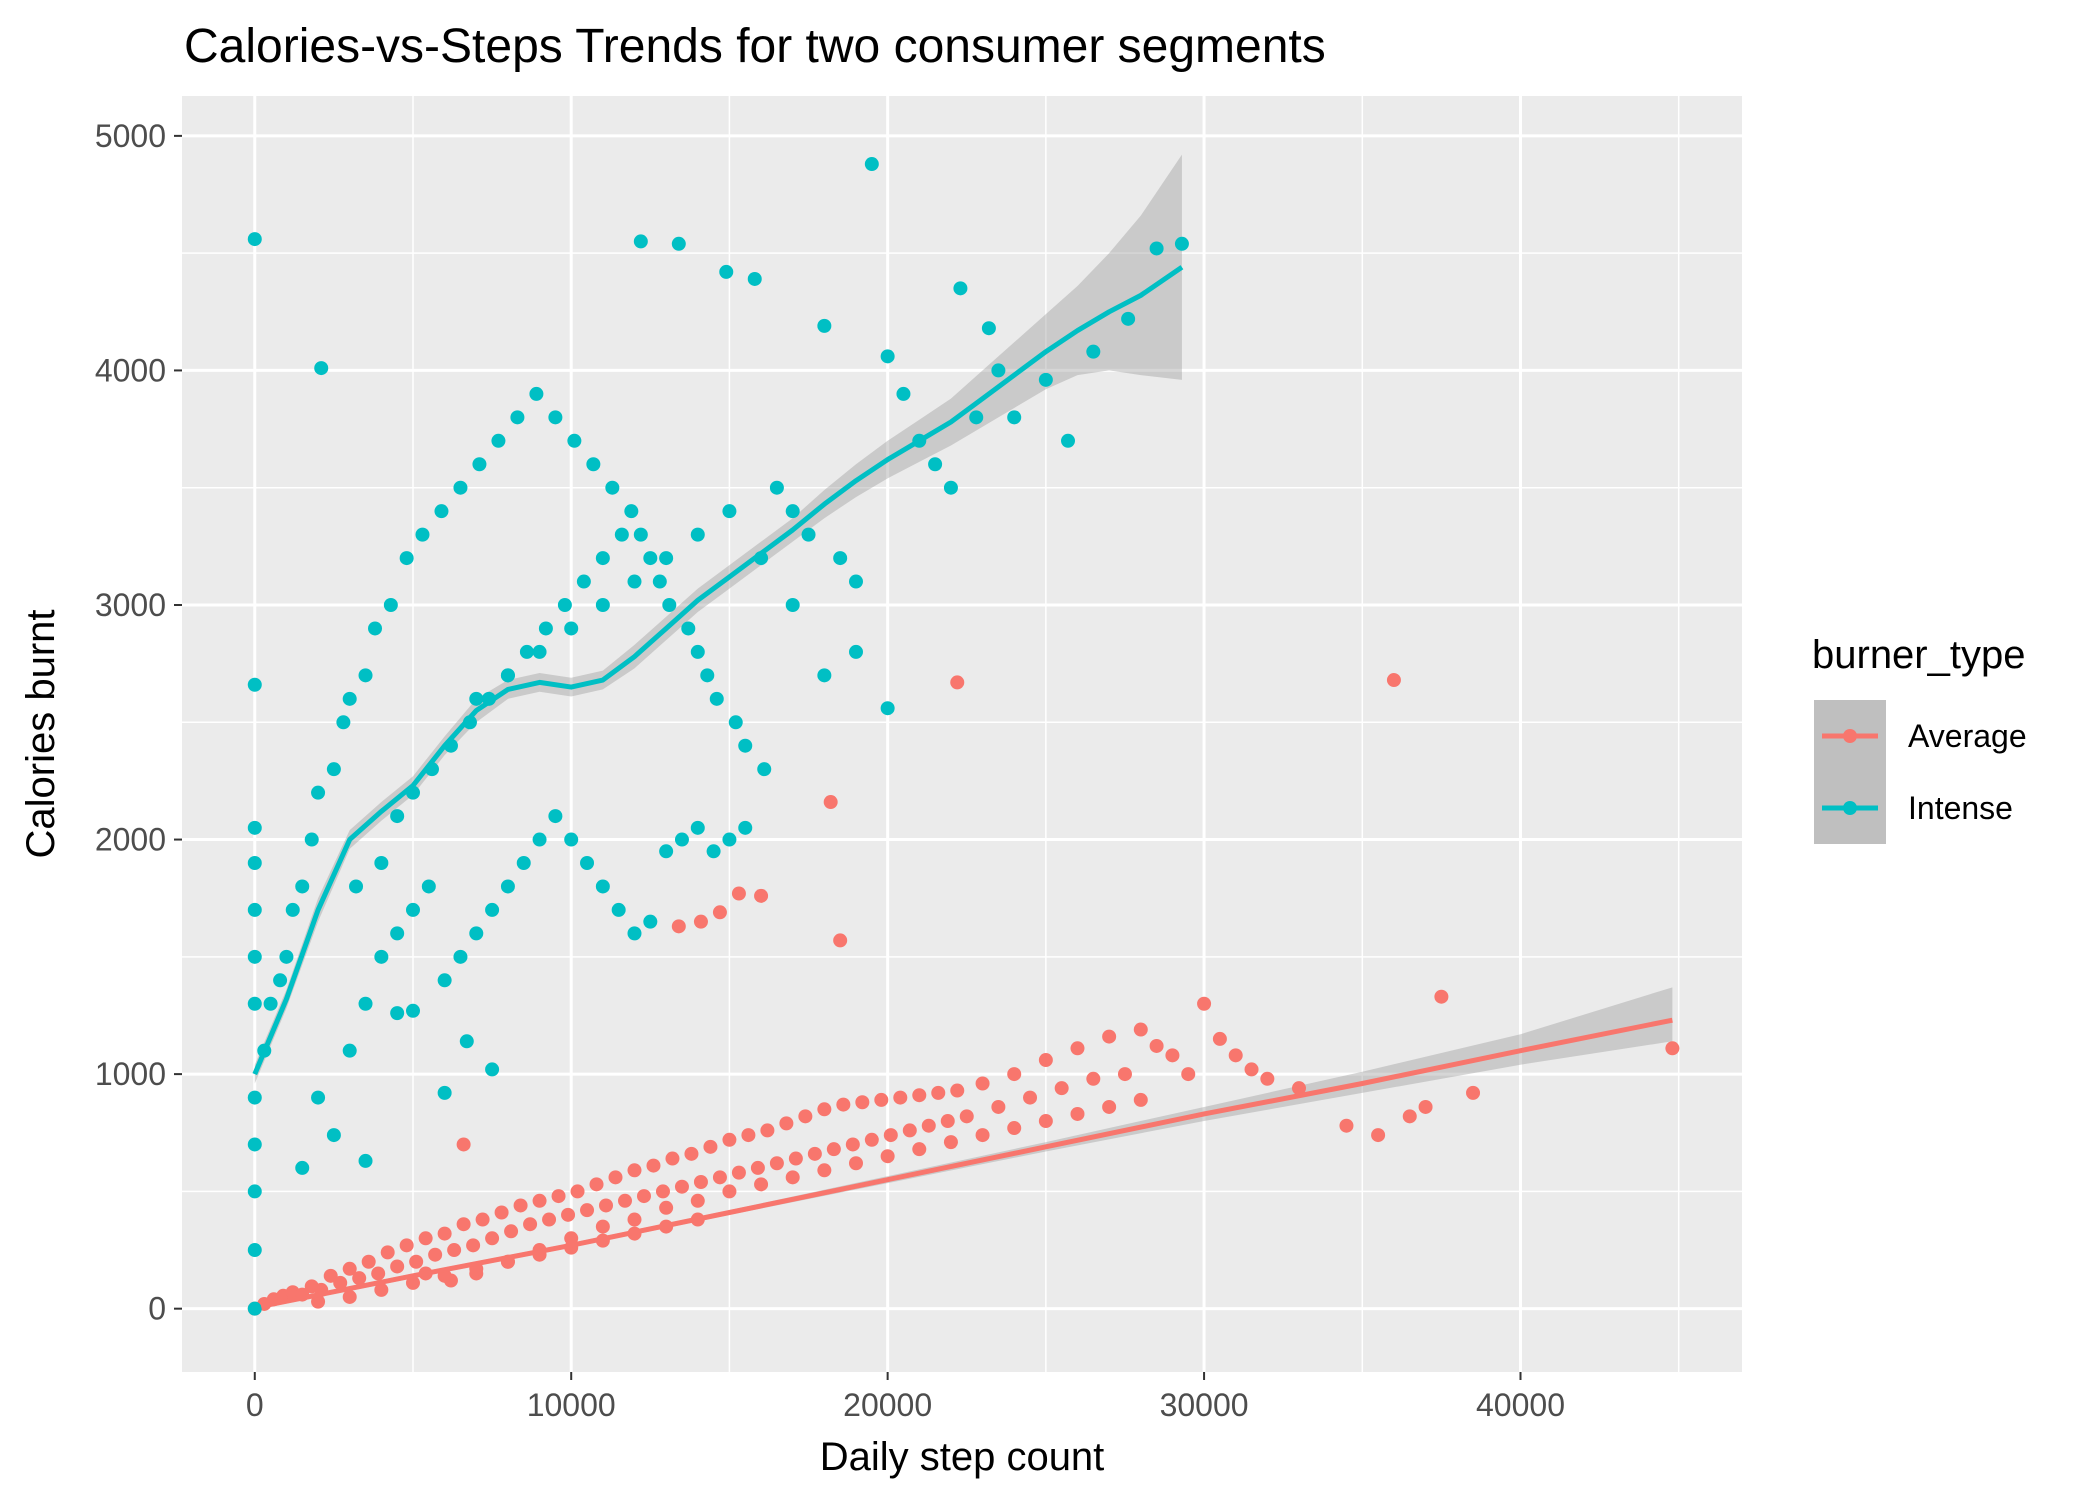  What do you see at coordinates (1204, 1405) in the screenshot?
I see `x-tick-label: 30000` at bounding box center [1204, 1405].